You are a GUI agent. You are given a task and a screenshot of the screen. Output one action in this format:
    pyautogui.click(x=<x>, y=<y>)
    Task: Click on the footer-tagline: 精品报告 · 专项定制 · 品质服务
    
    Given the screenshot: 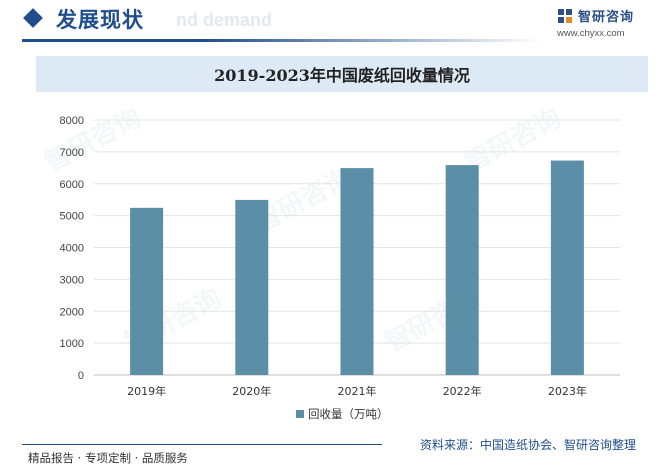 What is the action you would take?
    pyautogui.click(x=108, y=458)
    